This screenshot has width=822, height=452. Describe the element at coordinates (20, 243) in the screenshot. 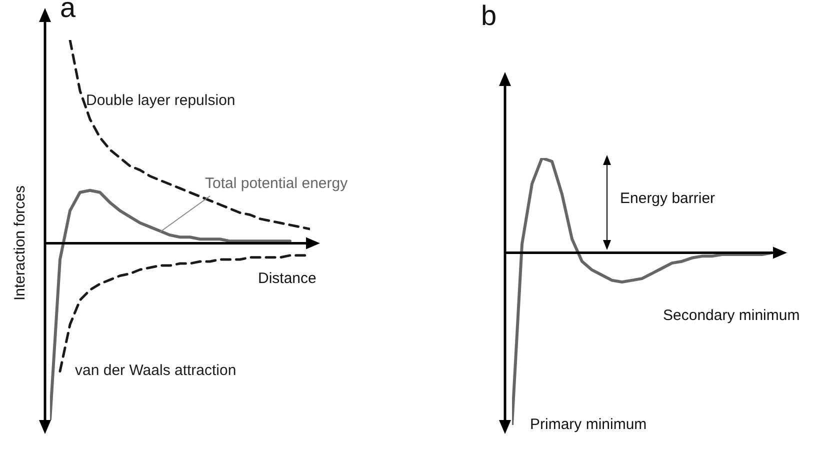

I see `y-axis-title: Interaction forces` at that location.